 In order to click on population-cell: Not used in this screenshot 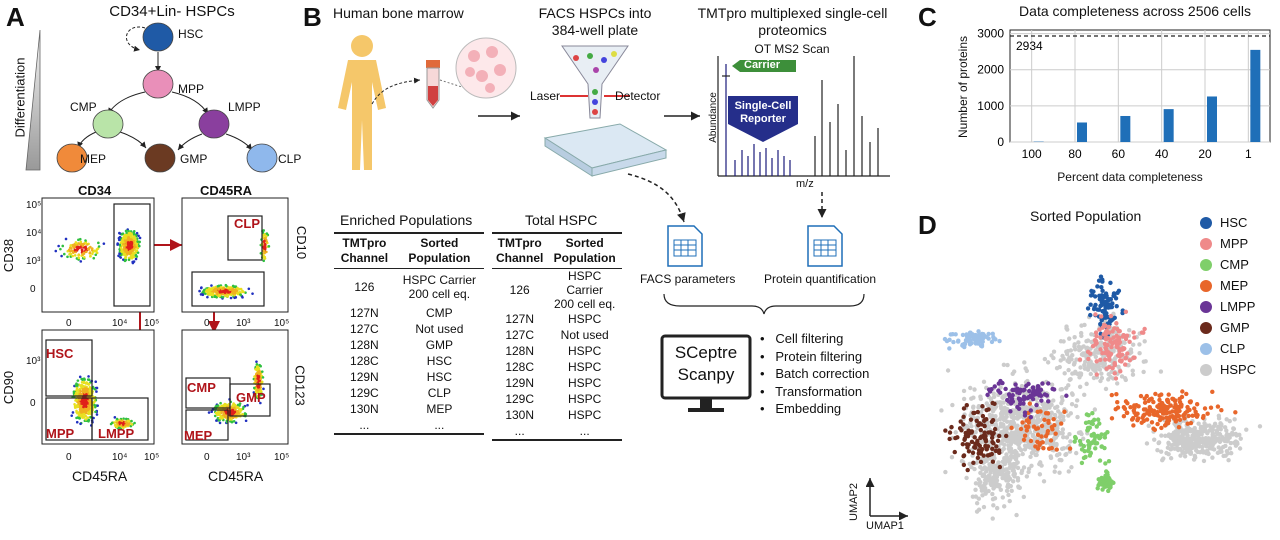, I will do `click(439, 328)`.